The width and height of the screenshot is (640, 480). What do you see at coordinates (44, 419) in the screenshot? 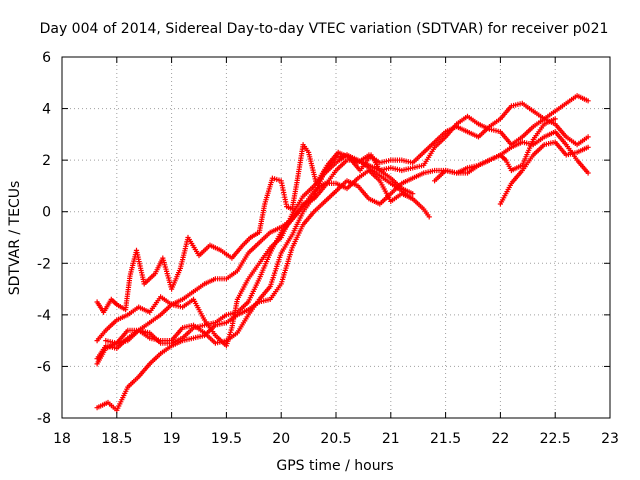
I see `y-tick-label: -8` at bounding box center [44, 419].